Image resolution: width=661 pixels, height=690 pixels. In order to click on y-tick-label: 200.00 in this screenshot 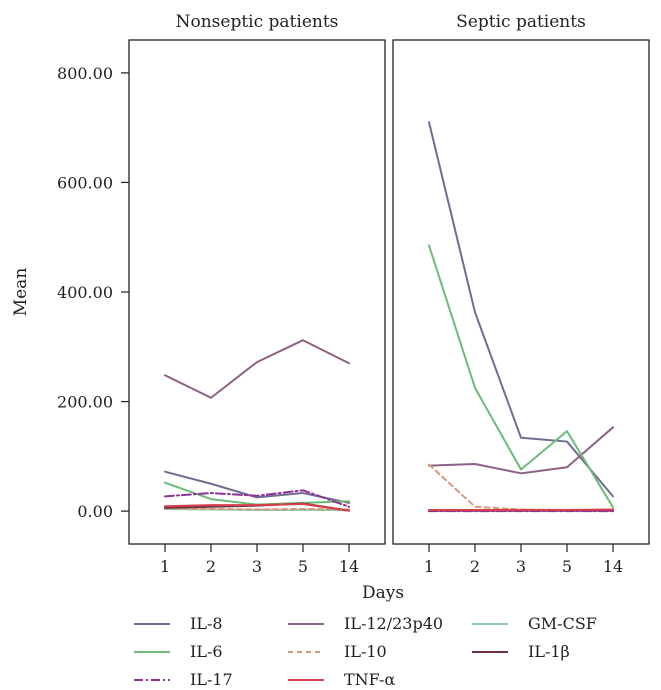, I will do `click(85, 402)`.